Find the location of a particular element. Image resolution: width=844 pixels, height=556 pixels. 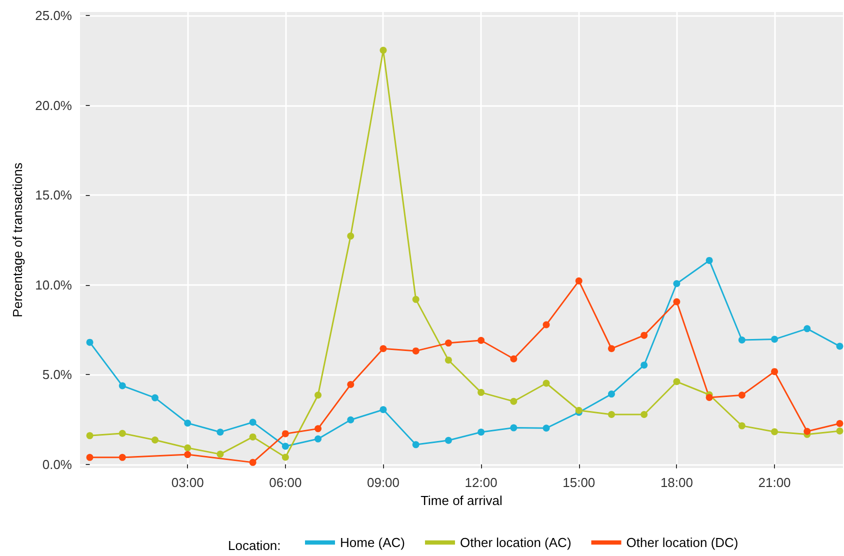

legend-label: Other location (AC) is located at coordinates (516, 542).